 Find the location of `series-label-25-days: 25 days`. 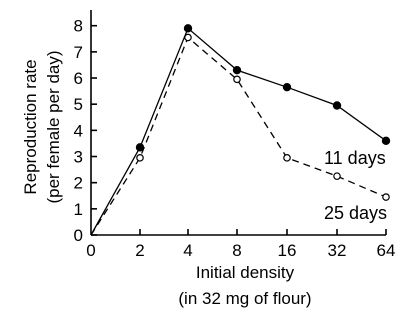

series-label-25-days: 25 days is located at coordinates (355, 213).